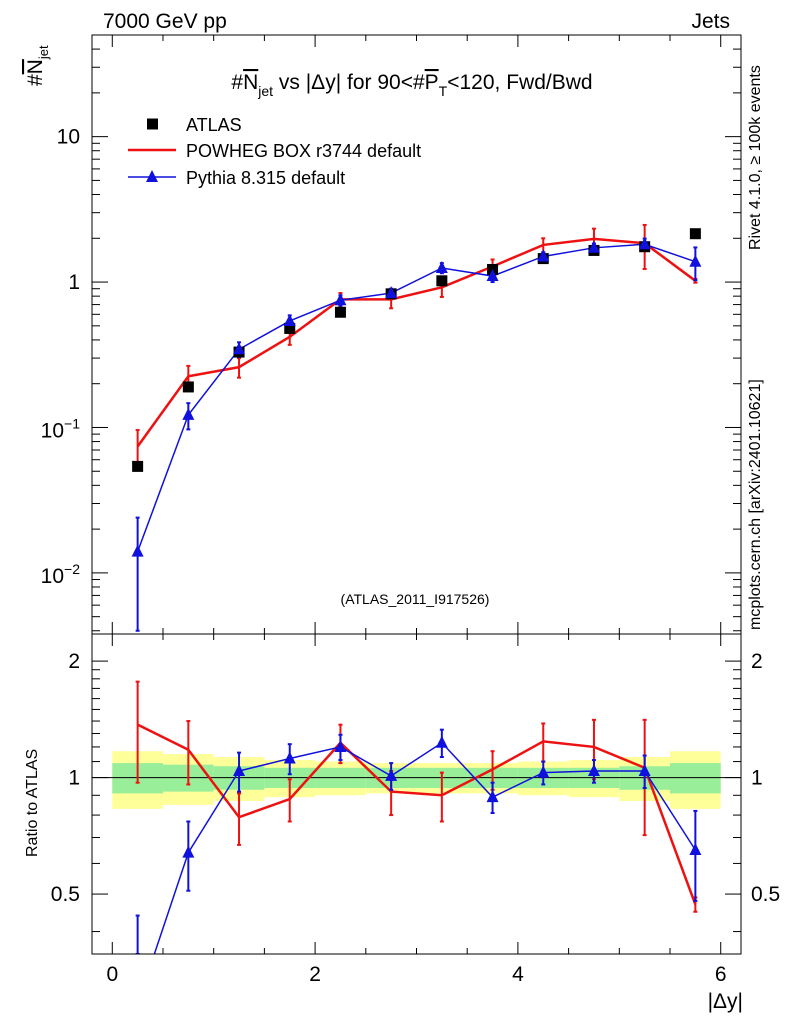  What do you see at coordinates (725, 1001) in the screenshot?
I see `x-axis-label: |Δy|` at bounding box center [725, 1001].